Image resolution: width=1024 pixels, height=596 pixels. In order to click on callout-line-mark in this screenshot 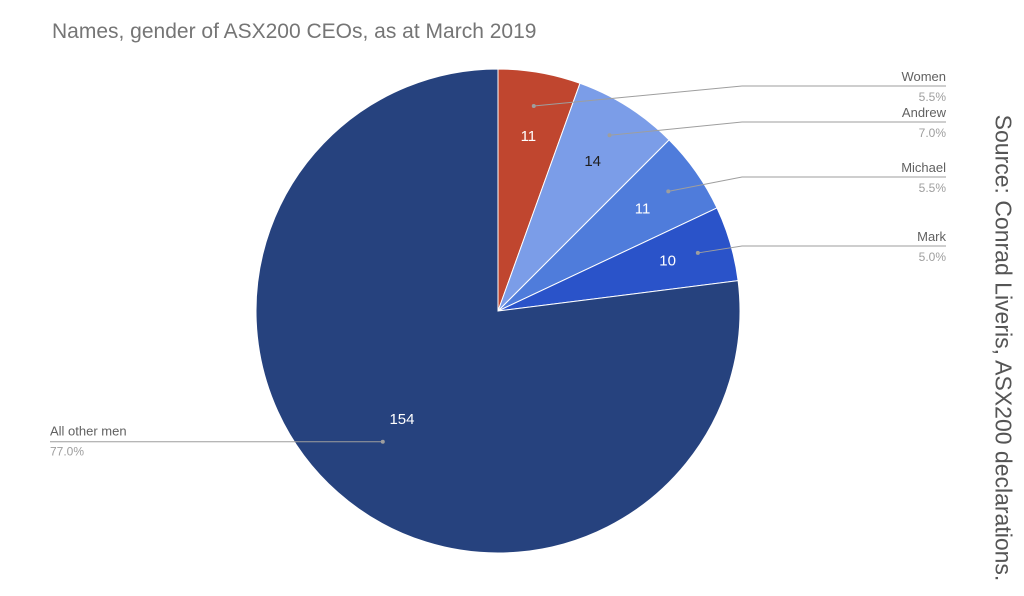, I will do `click(821, 249)`.